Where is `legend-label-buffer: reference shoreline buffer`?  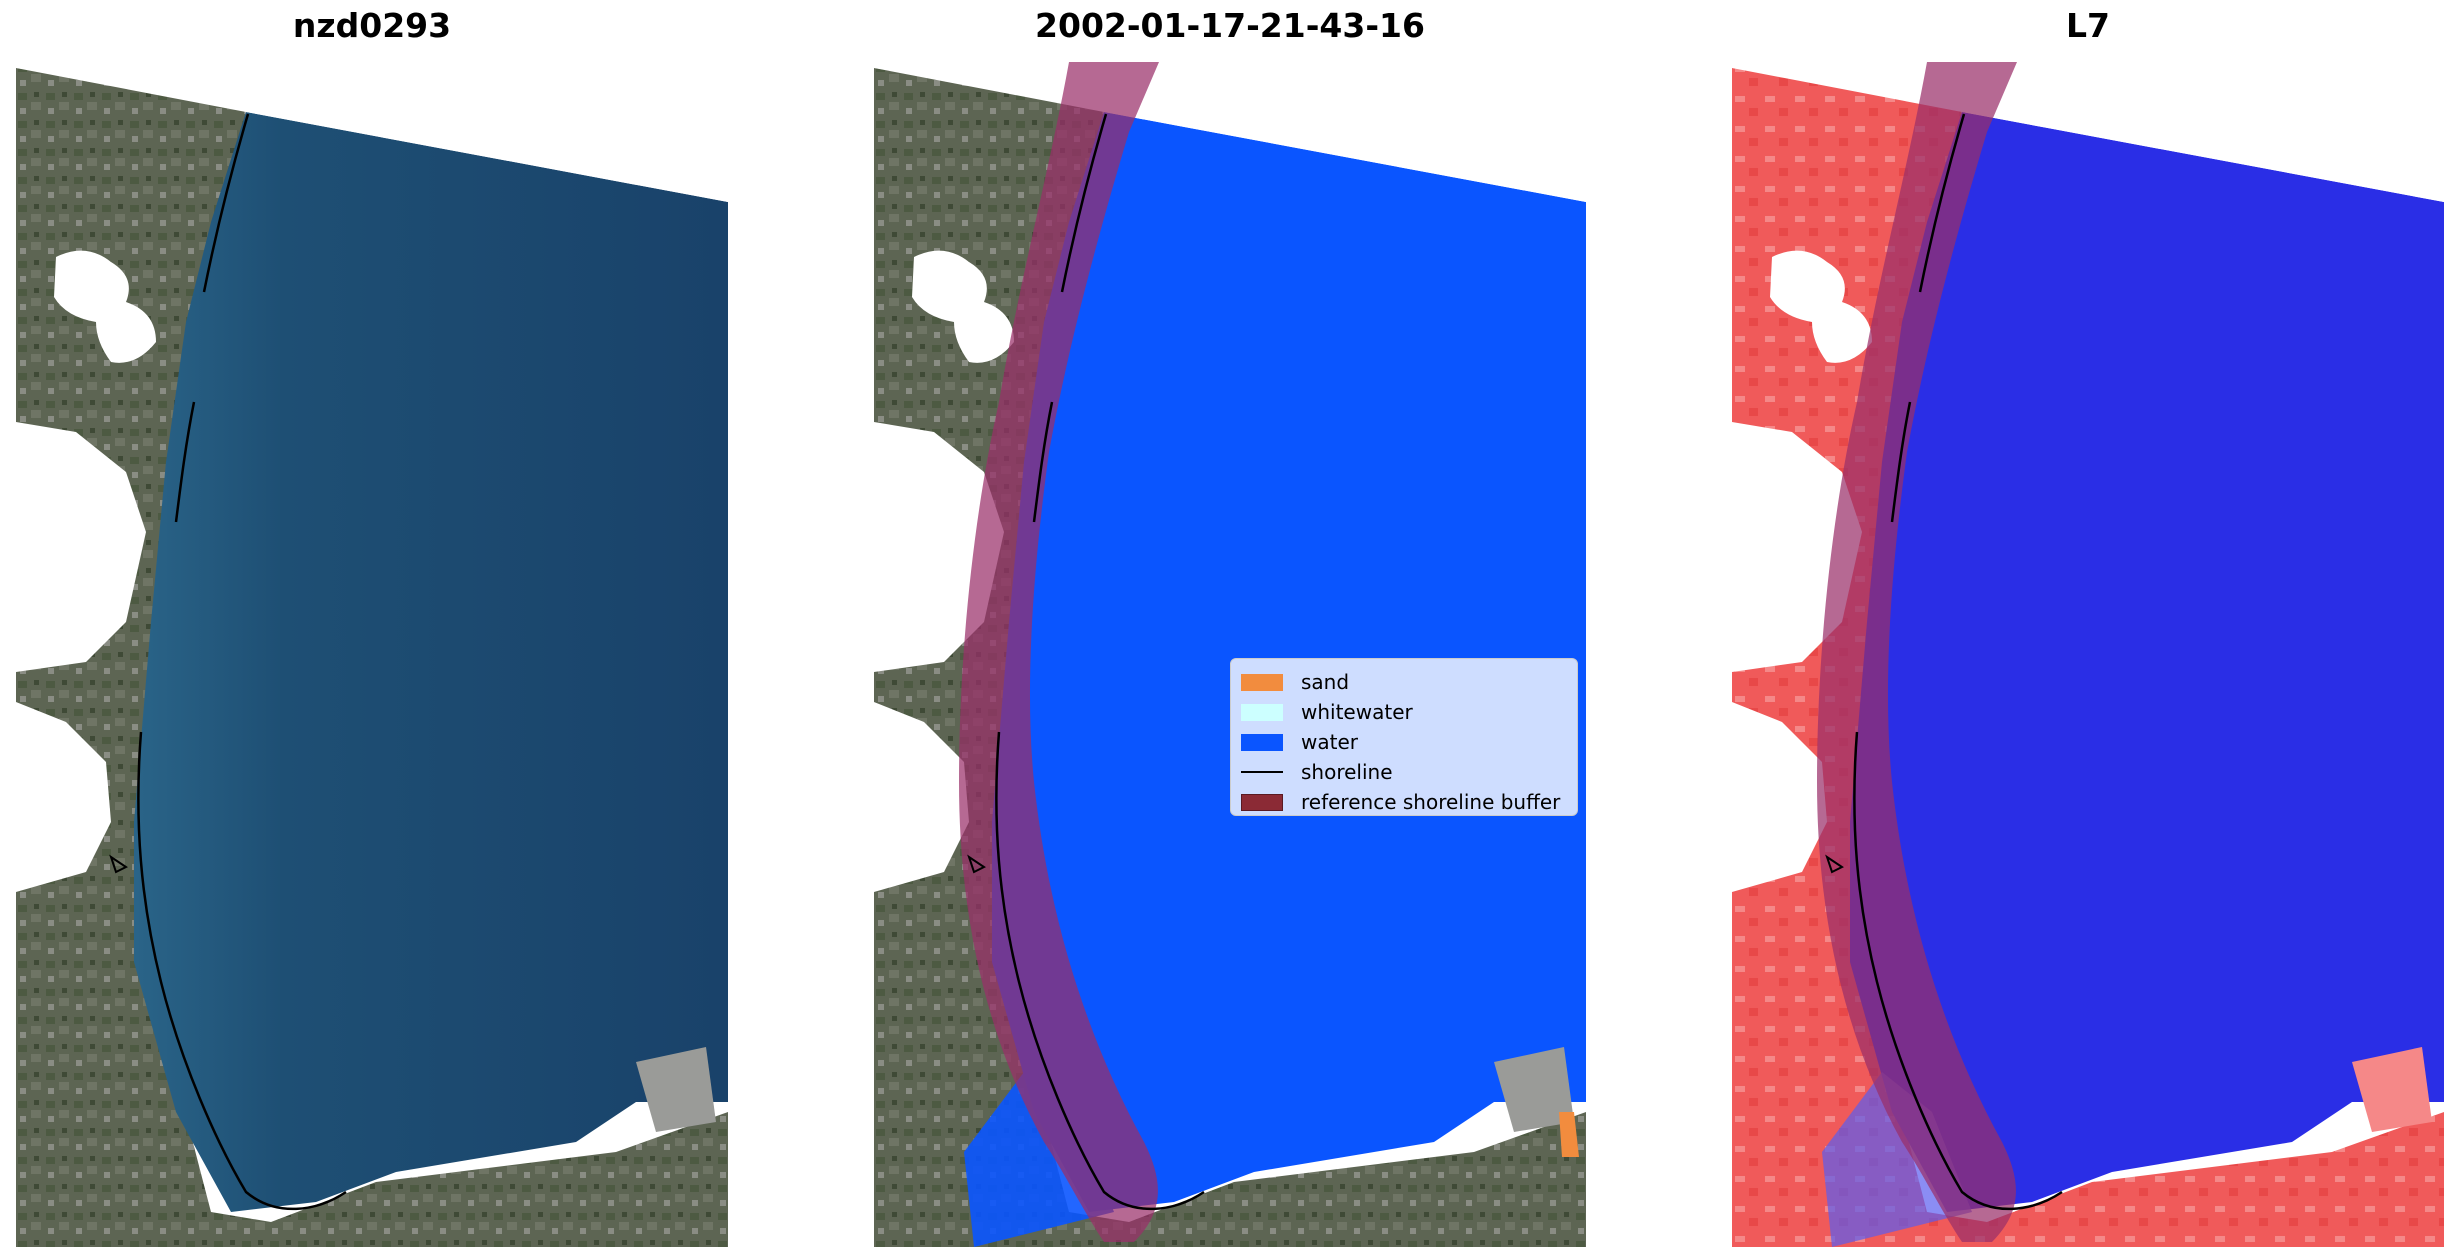
legend-label-buffer: reference shoreline buffer is located at coordinates (1431, 802).